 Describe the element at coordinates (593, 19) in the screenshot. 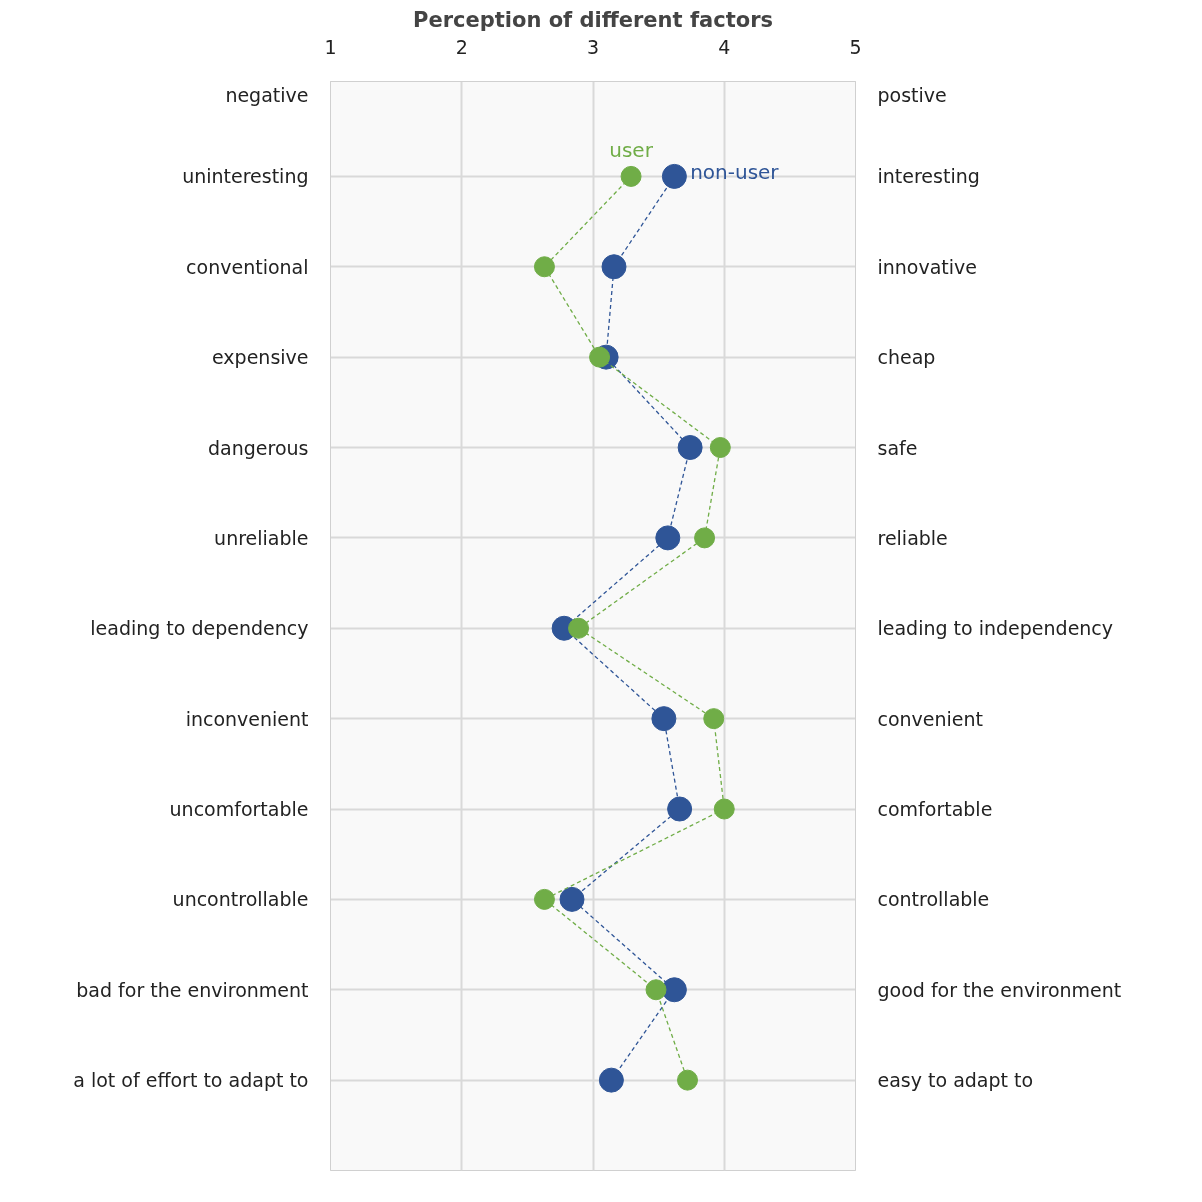

I see `chart-title: Perception of different factors` at that location.